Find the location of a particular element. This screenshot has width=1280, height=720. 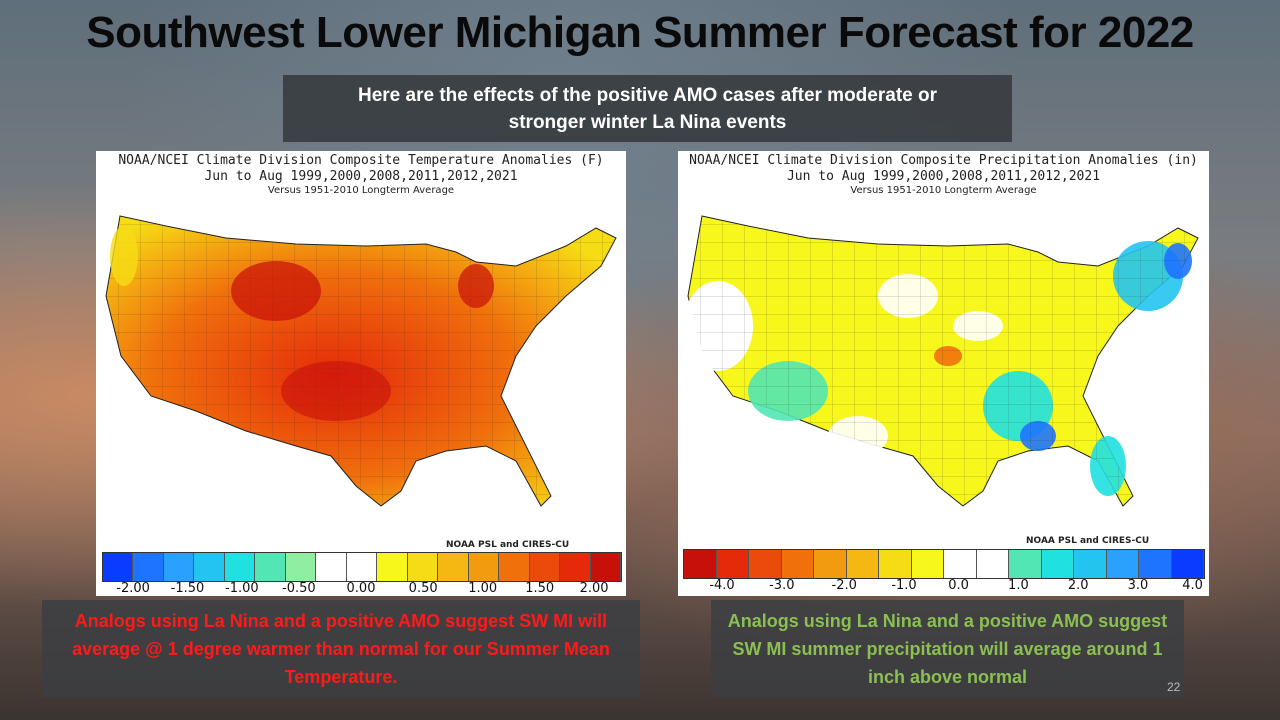

colorbar-tick-label: -3.0 is located at coordinates (782, 585).